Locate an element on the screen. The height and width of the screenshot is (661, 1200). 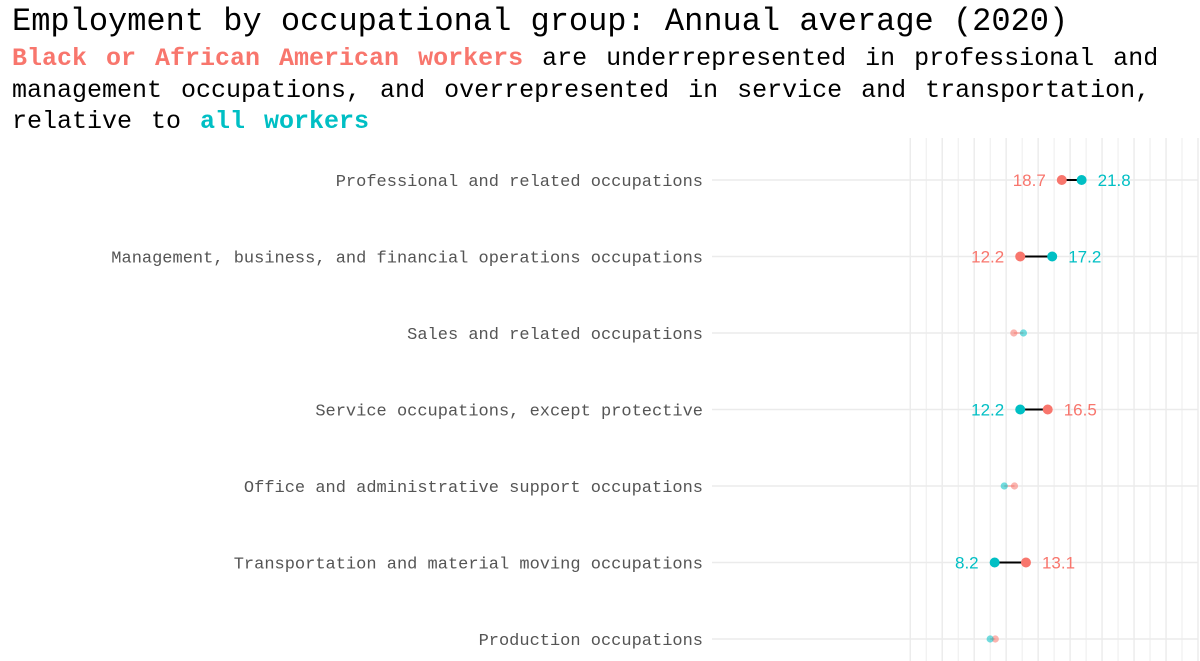
value-label-low: 18.7 is located at coordinates (1029, 180).